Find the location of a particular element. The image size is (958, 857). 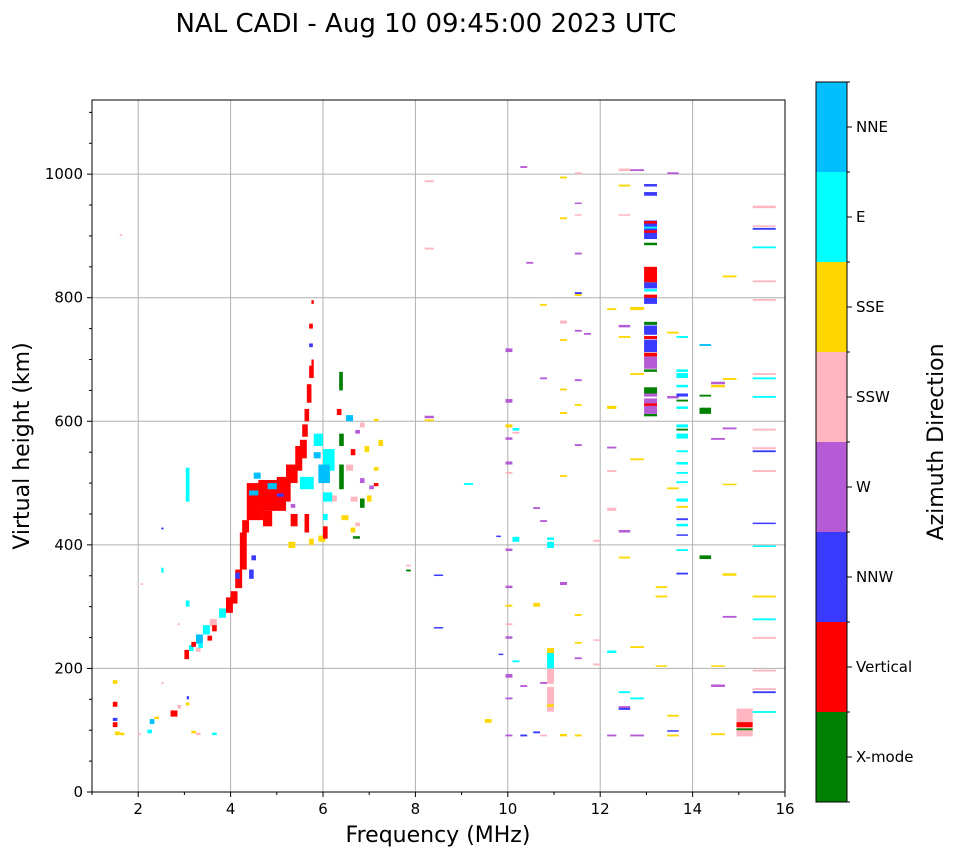

x-tick-label: 10 is located at coordinates (507, 809).